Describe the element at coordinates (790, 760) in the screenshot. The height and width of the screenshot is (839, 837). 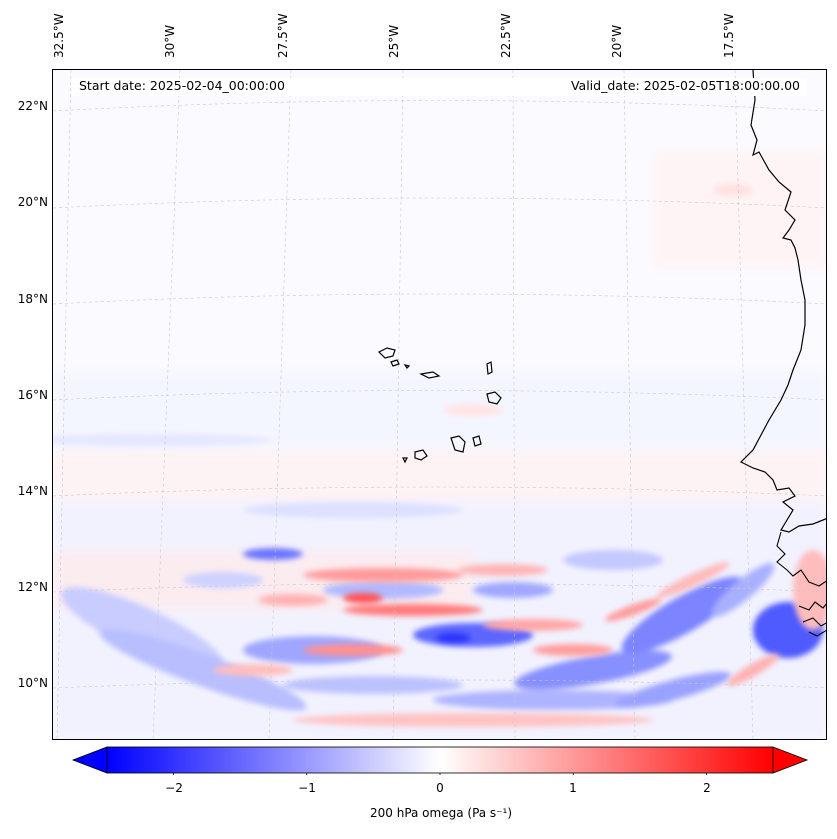
I see `colorbar-extend-right` at that location.